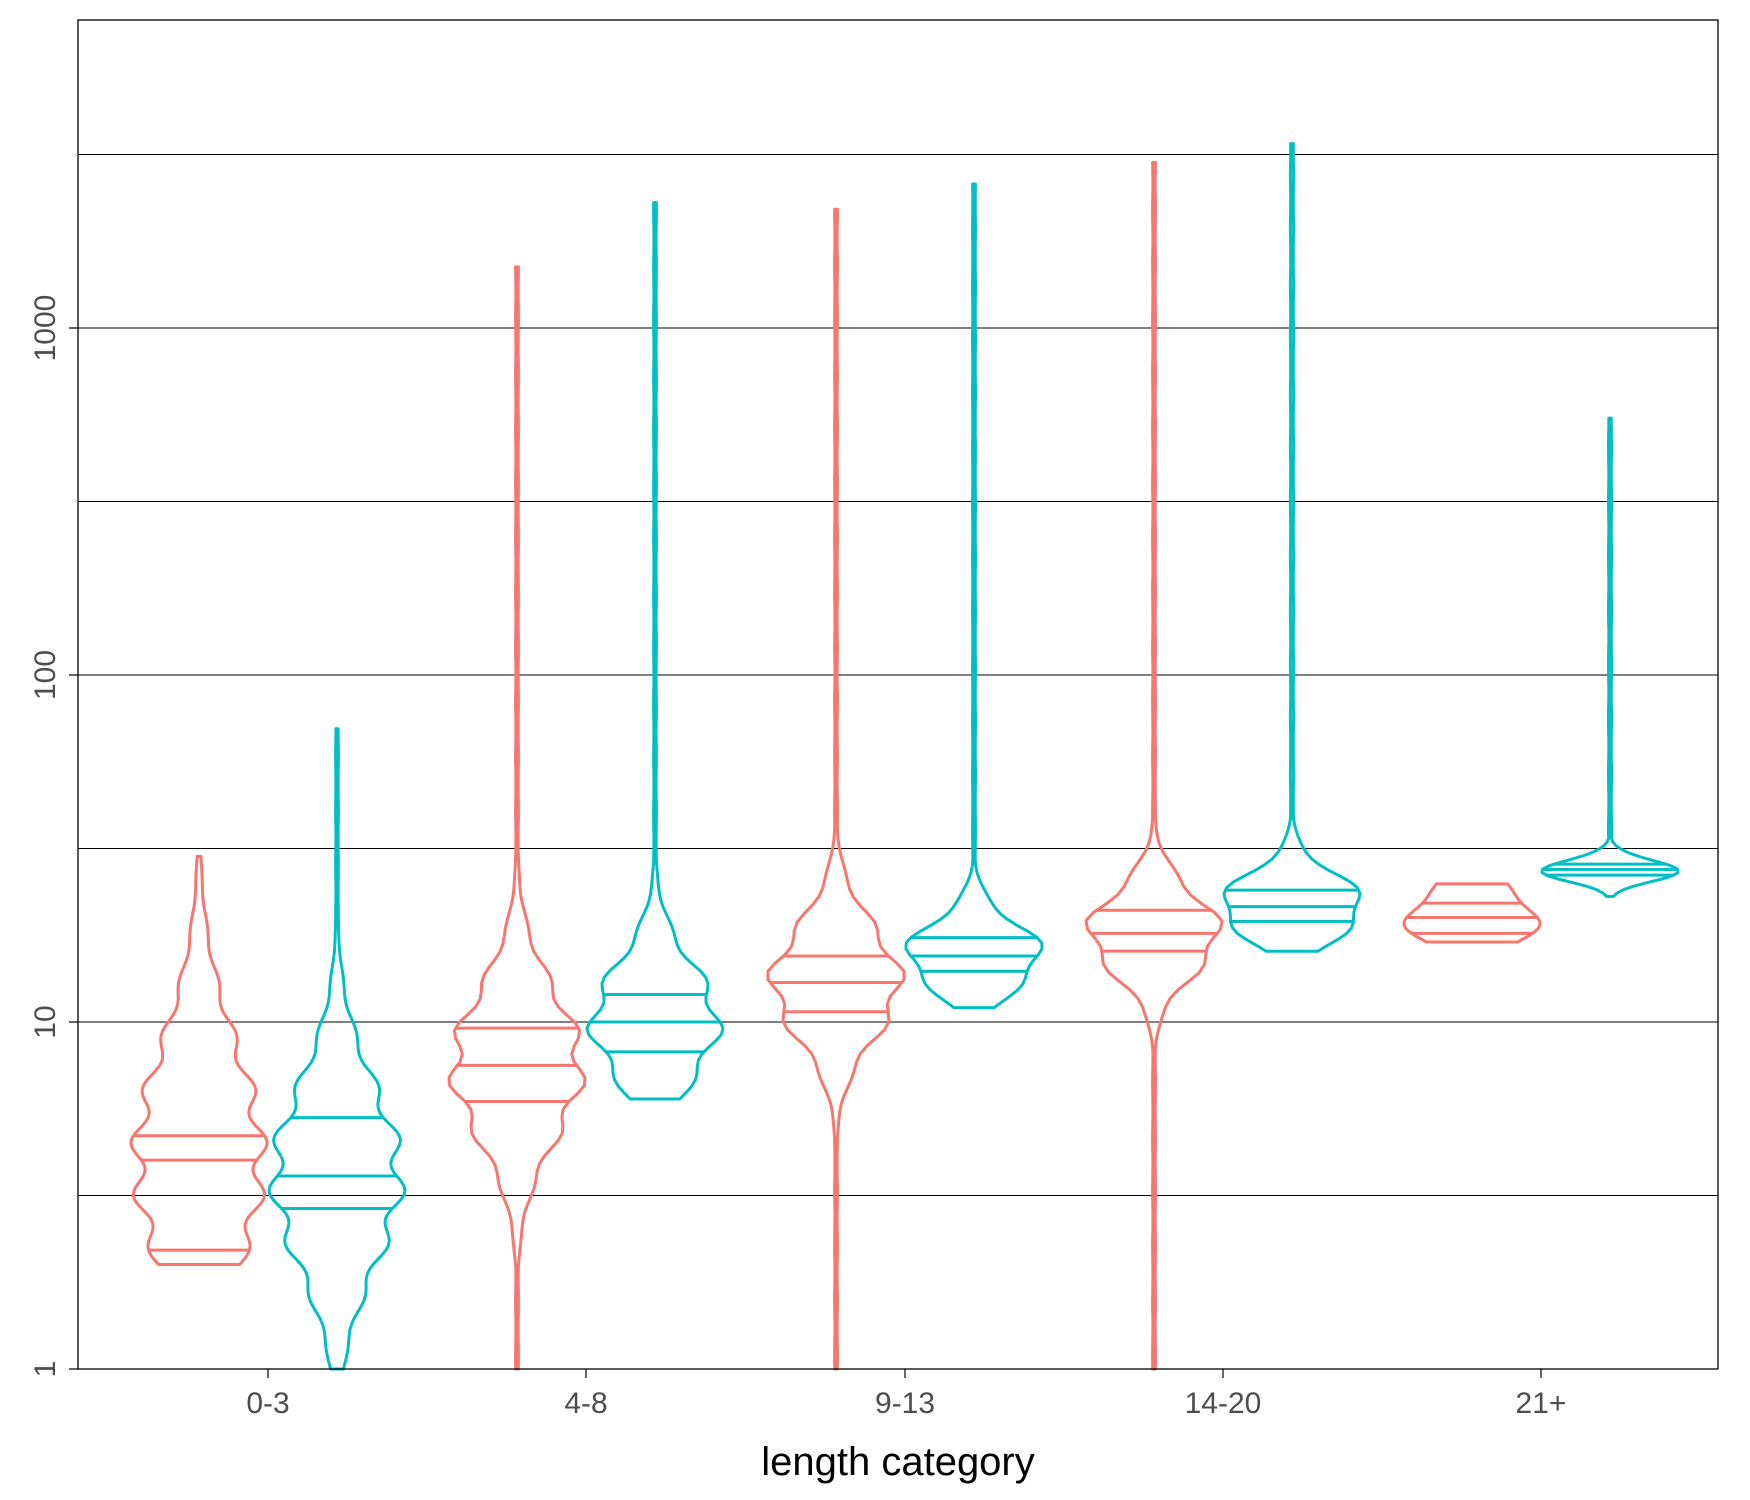 The image size is (1750, 1500). Describe the element at coordinates (905, 1403) in the screenshot. I see `x-tick-label: 9-13` at that location.